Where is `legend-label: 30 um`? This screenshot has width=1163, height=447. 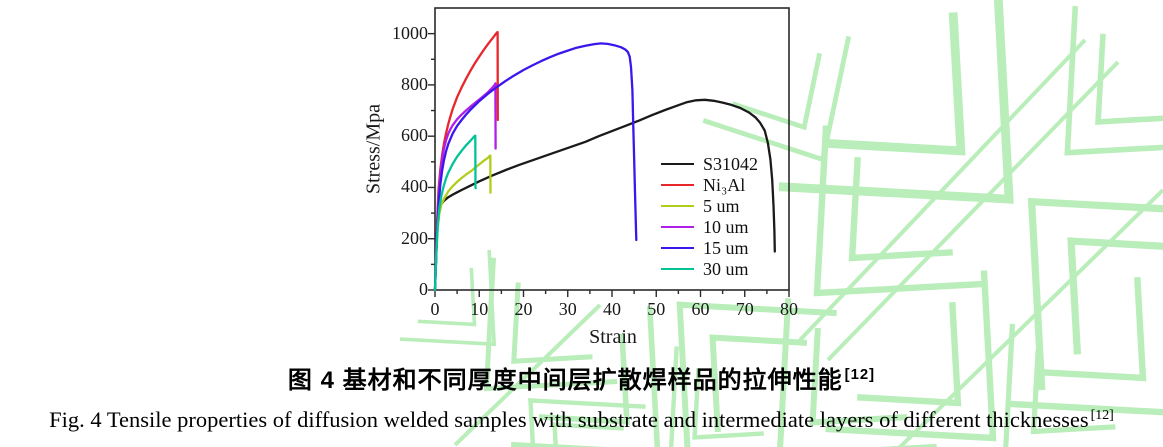 legend-label: 30 um is located at coordinates (726, 268).